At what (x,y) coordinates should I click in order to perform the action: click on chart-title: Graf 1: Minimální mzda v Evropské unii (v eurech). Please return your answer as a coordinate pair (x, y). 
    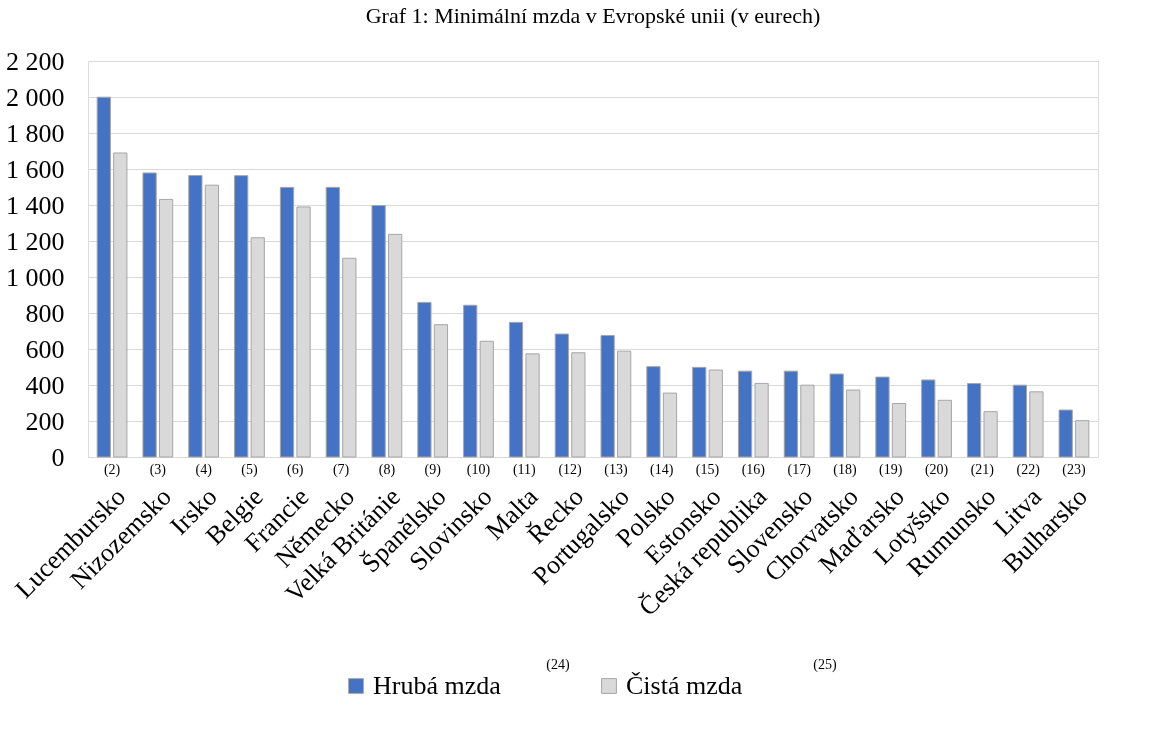
    Looking at the image, I should click on (593, 15).